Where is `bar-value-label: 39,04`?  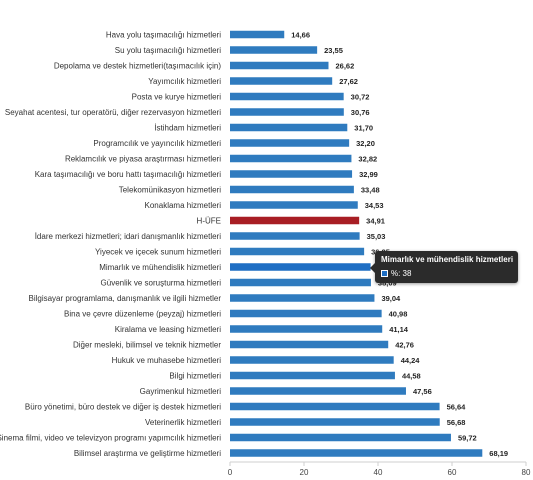 bar-value-label: 39,04 is located at coordinates (391, 298).